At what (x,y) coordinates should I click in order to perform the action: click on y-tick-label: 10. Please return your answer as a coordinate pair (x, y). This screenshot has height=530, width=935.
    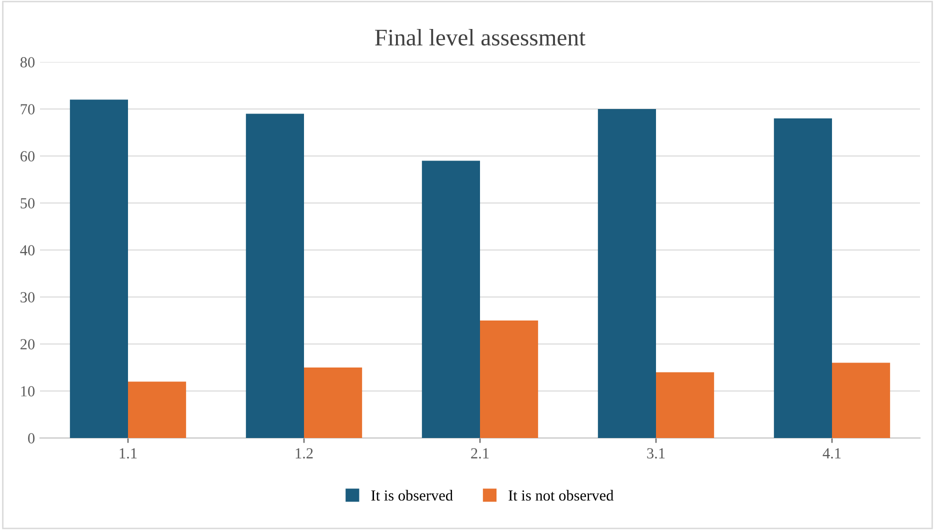
    Looking at the image, I should click on (28, 391).